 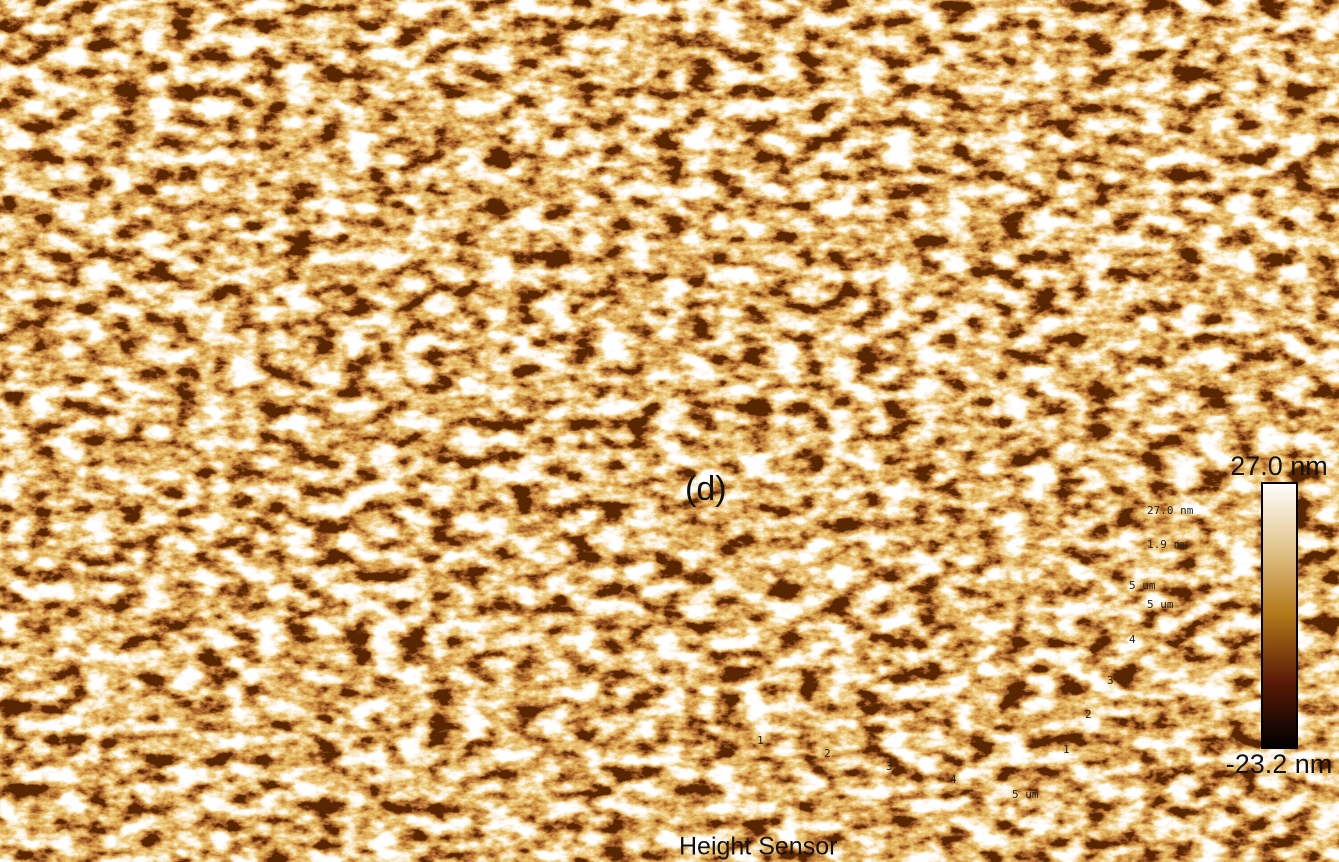 What do you see at coordinates (1279, 14) in the screenshot?
I see `colorbar-max: 17.3 nm` at bounding box center [1279, 14].